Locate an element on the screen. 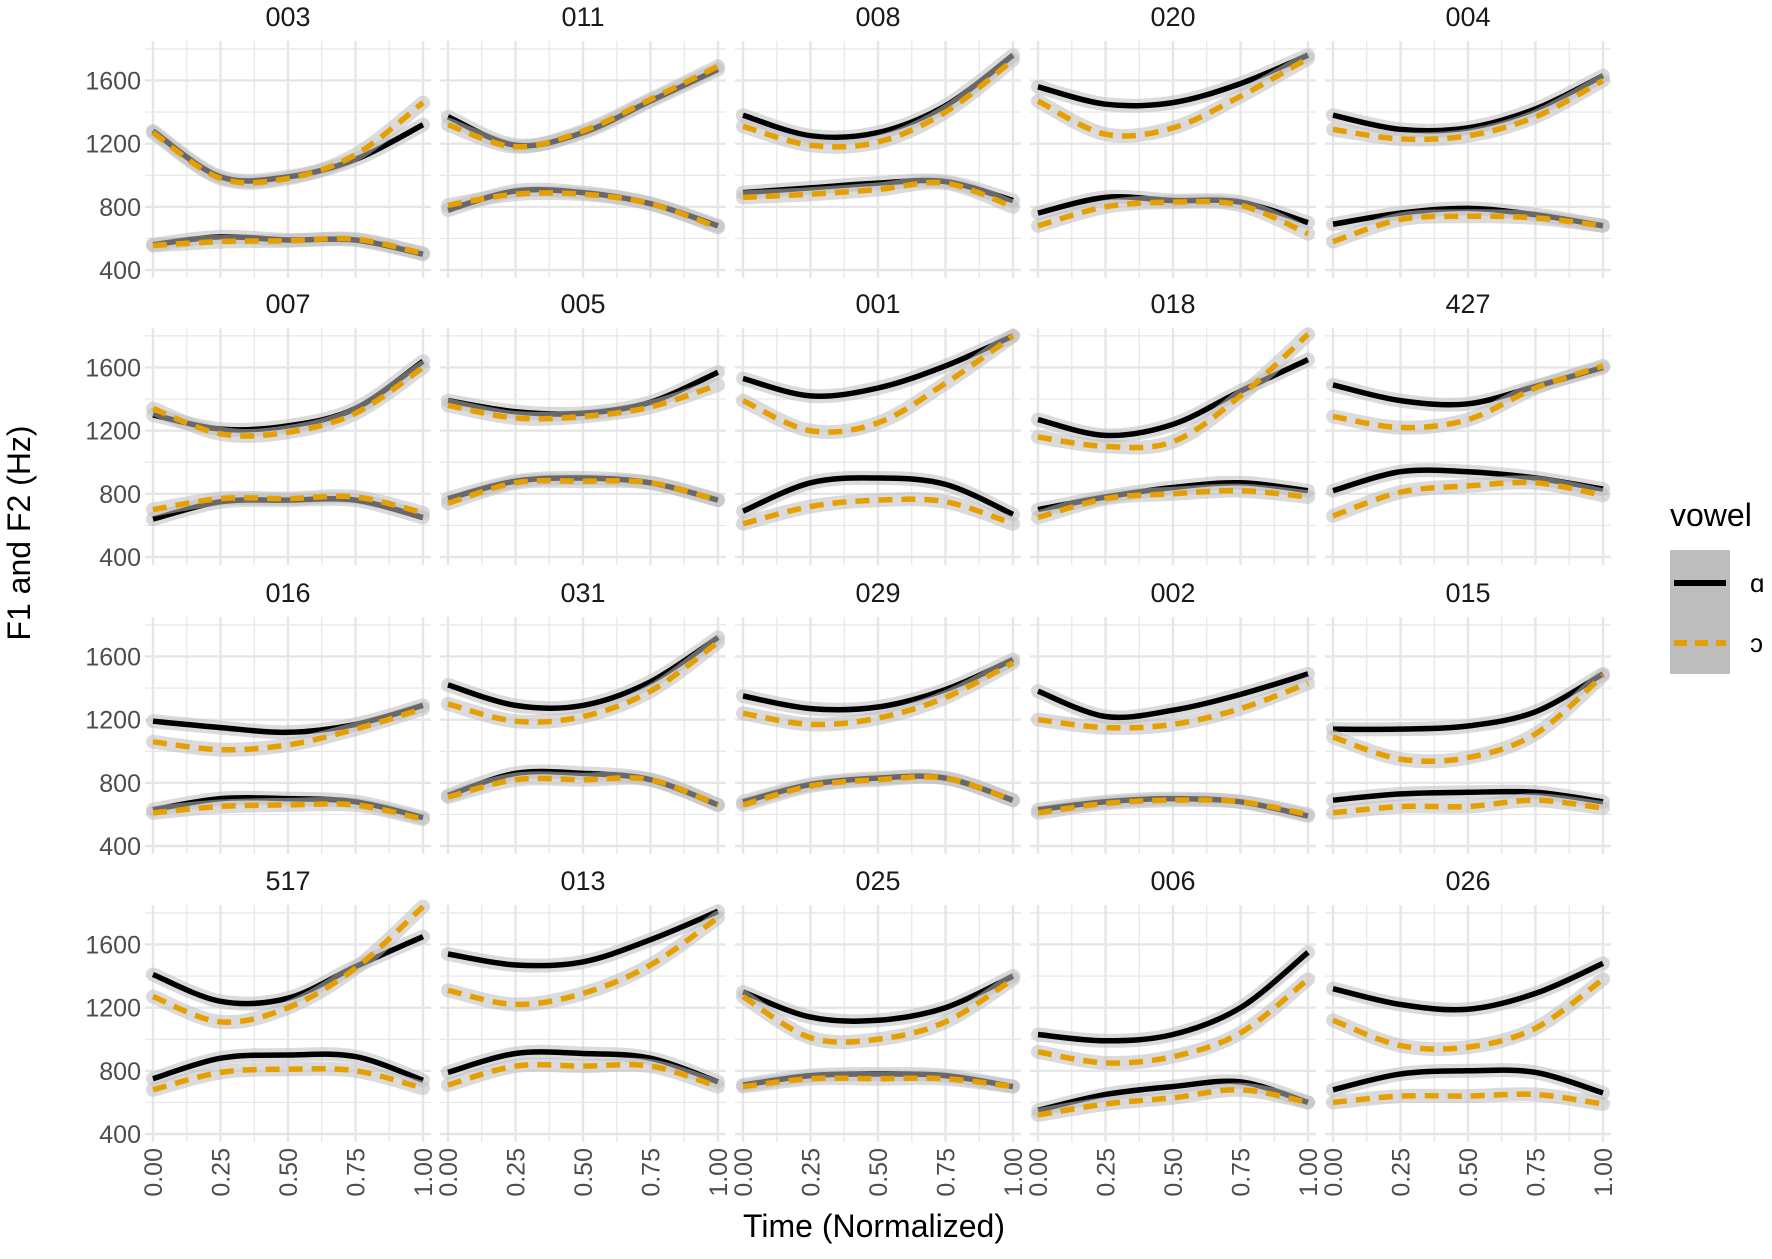  facet-title-011: 011 is located at coordinates (582, 17).